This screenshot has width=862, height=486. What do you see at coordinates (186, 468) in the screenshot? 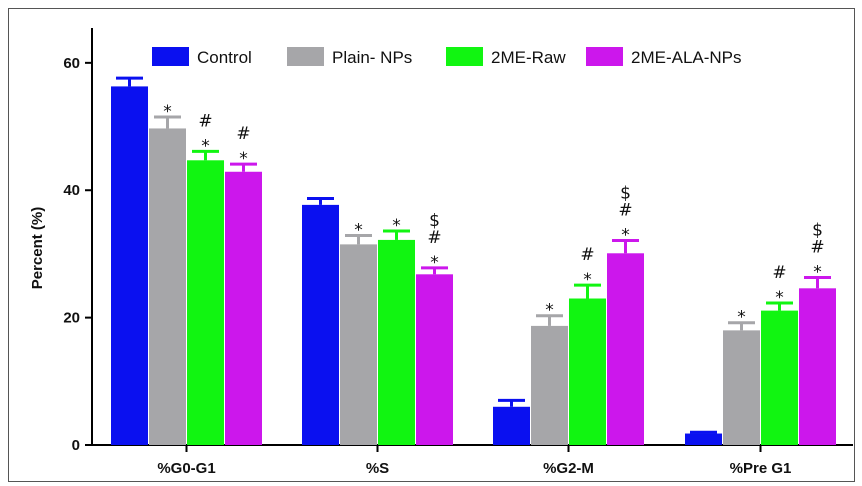
I see `x-tick-label: %G0-G1` at bounding box center [186, 468].